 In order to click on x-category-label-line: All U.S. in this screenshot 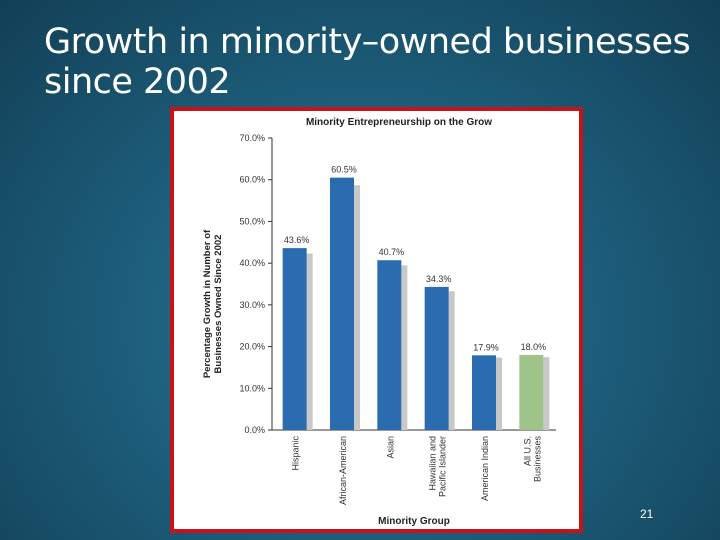, I will do `click(527, 451)`.